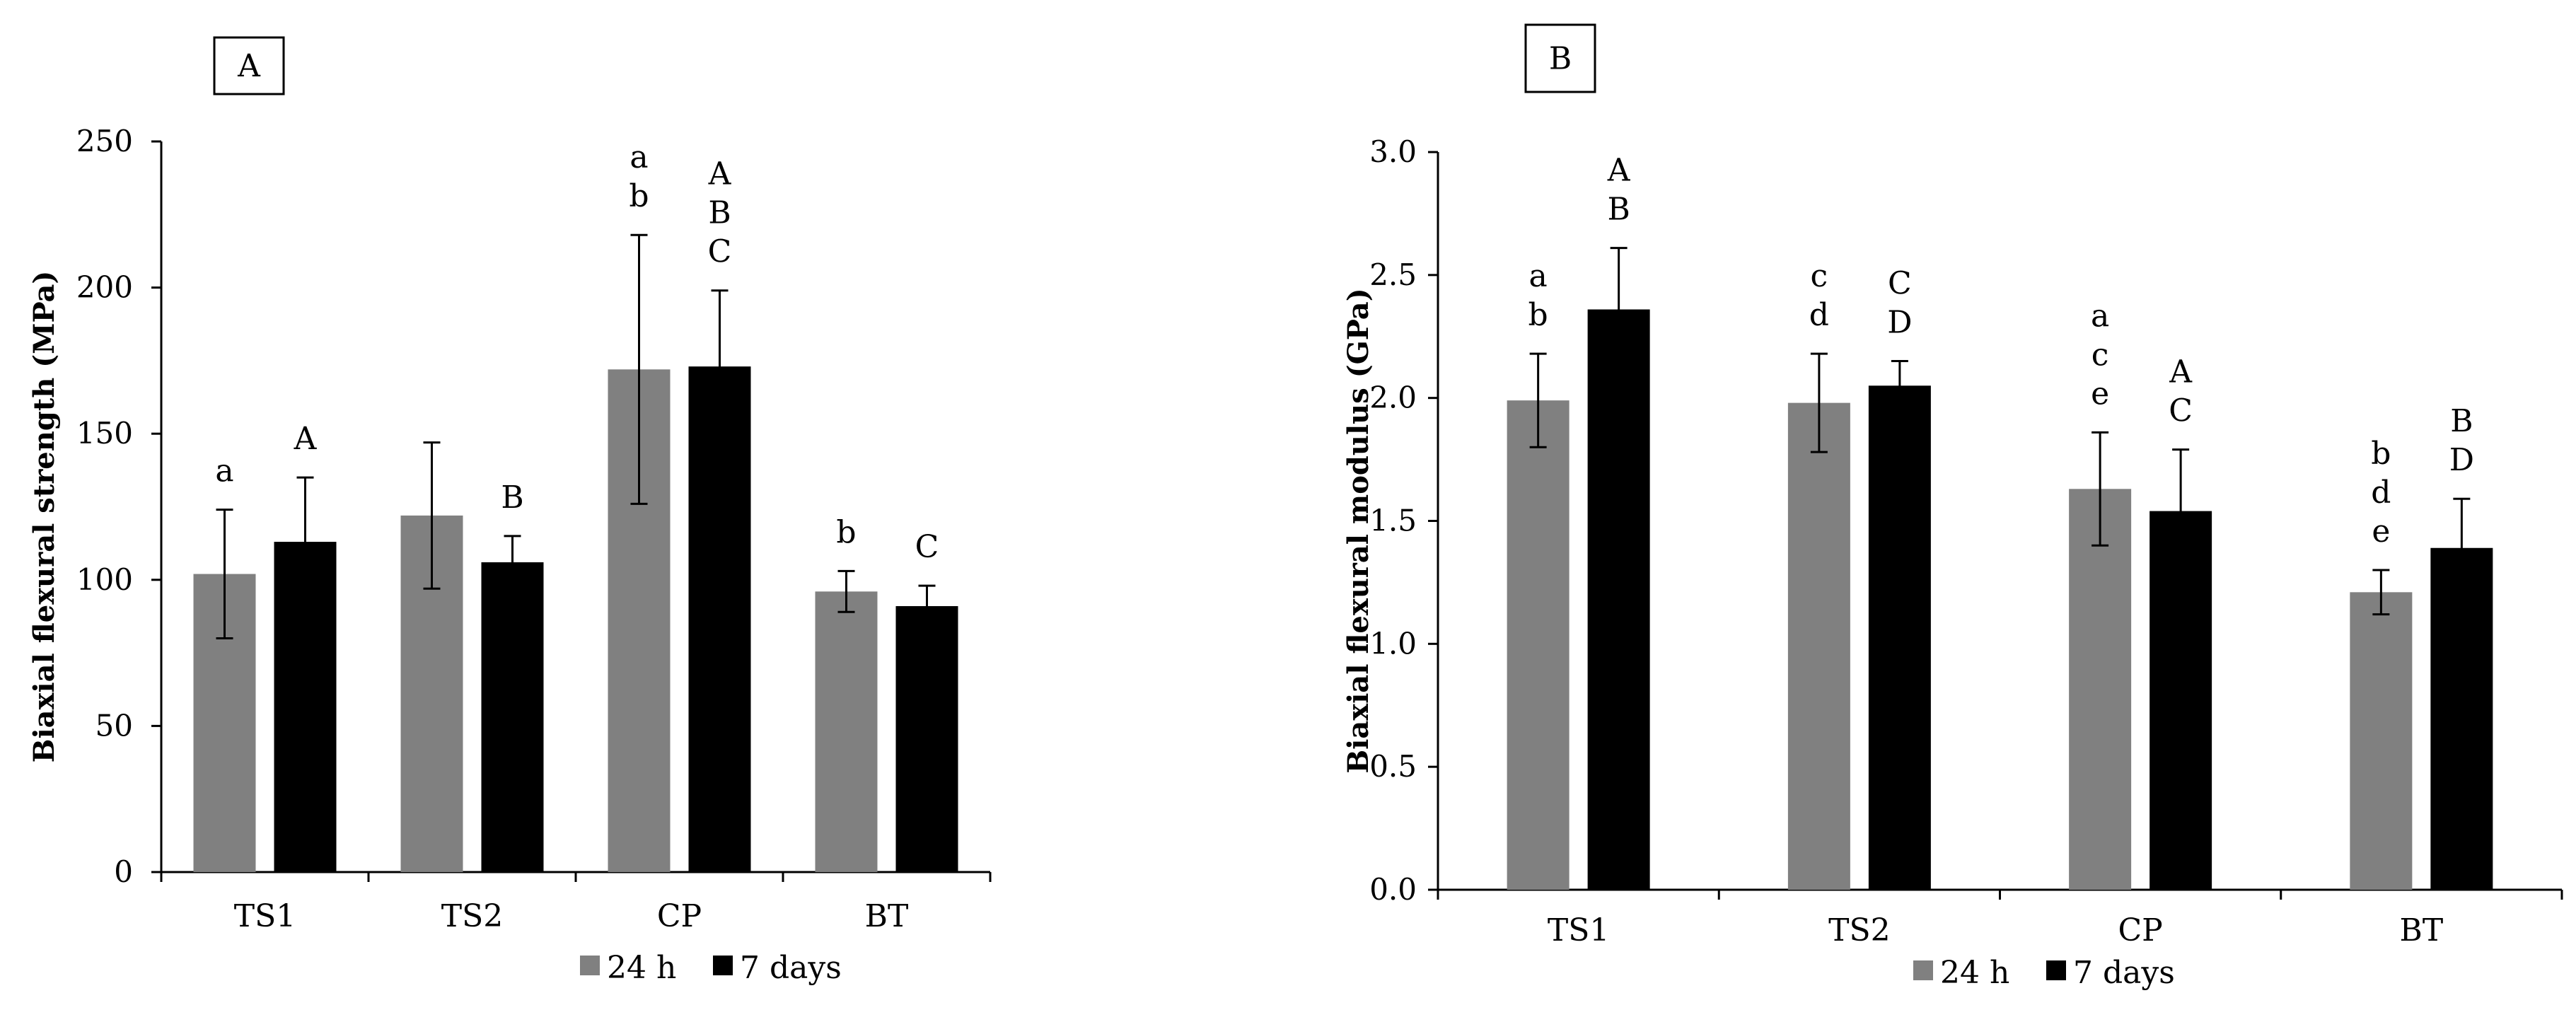 Image resolution: width=2576 pixels, height=1022 pixels. I want to click on y-tick-label: 0.5, so click(1393, 766).